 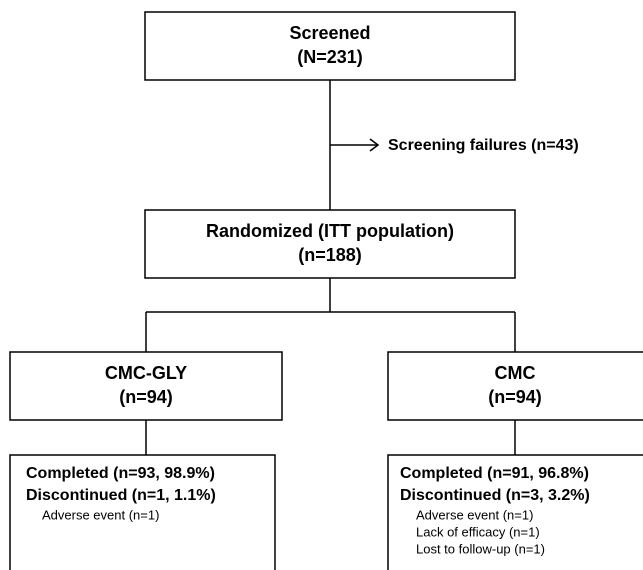 I want to click on side-note: Screening failures (n=43), so click(x=483, y=145).